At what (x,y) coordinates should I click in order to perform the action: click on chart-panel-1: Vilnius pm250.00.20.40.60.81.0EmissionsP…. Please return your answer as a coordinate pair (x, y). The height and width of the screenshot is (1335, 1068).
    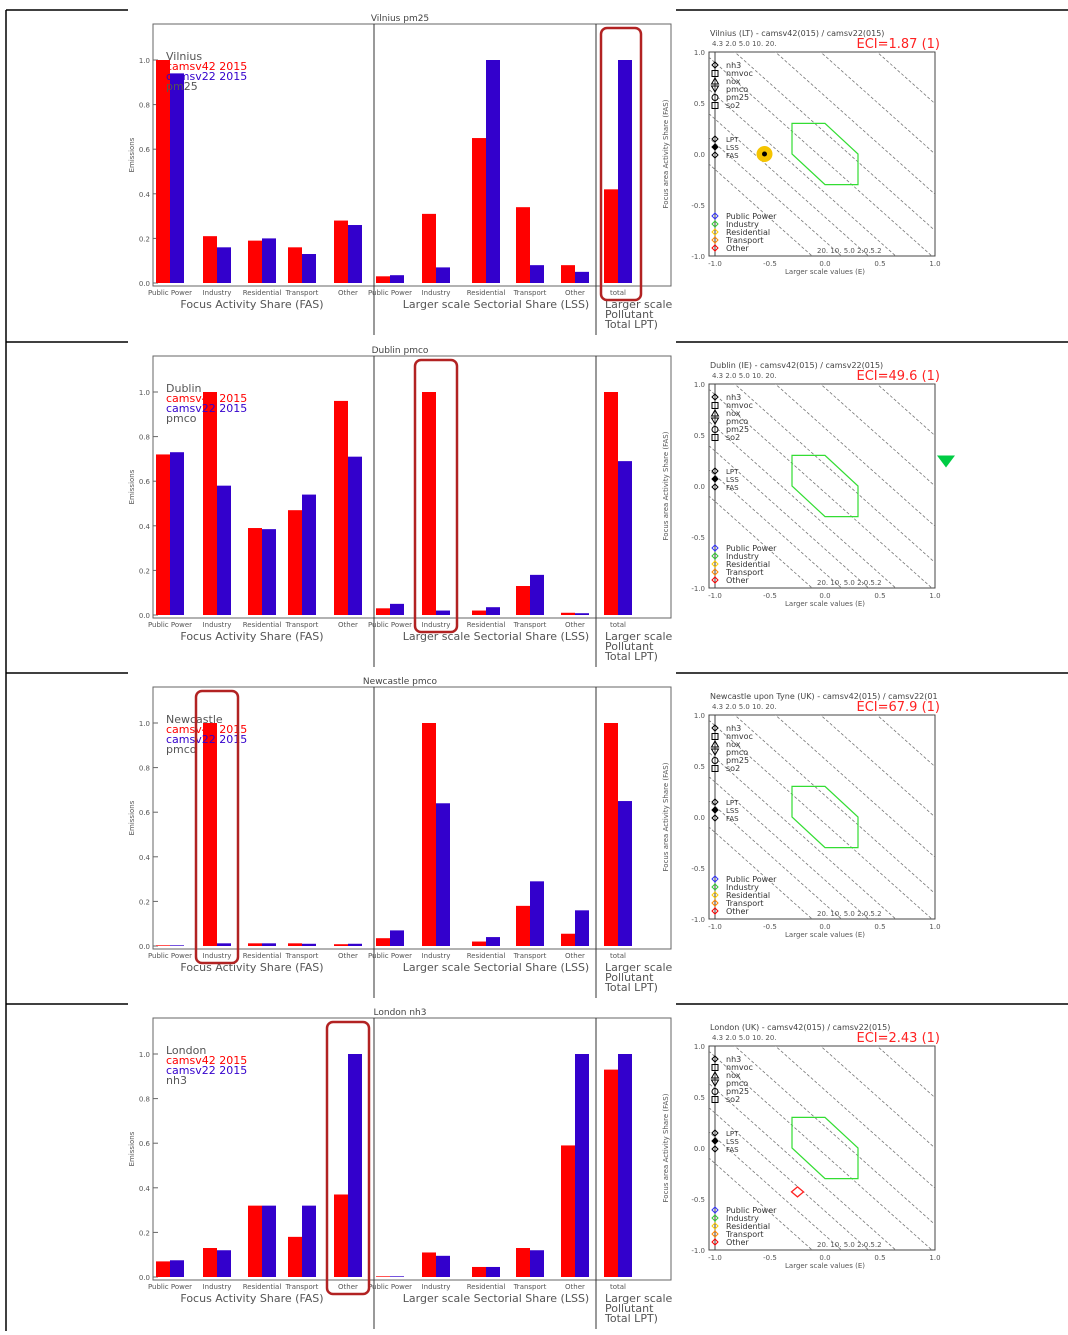
    Looking at the image, I should click on (400, 174).